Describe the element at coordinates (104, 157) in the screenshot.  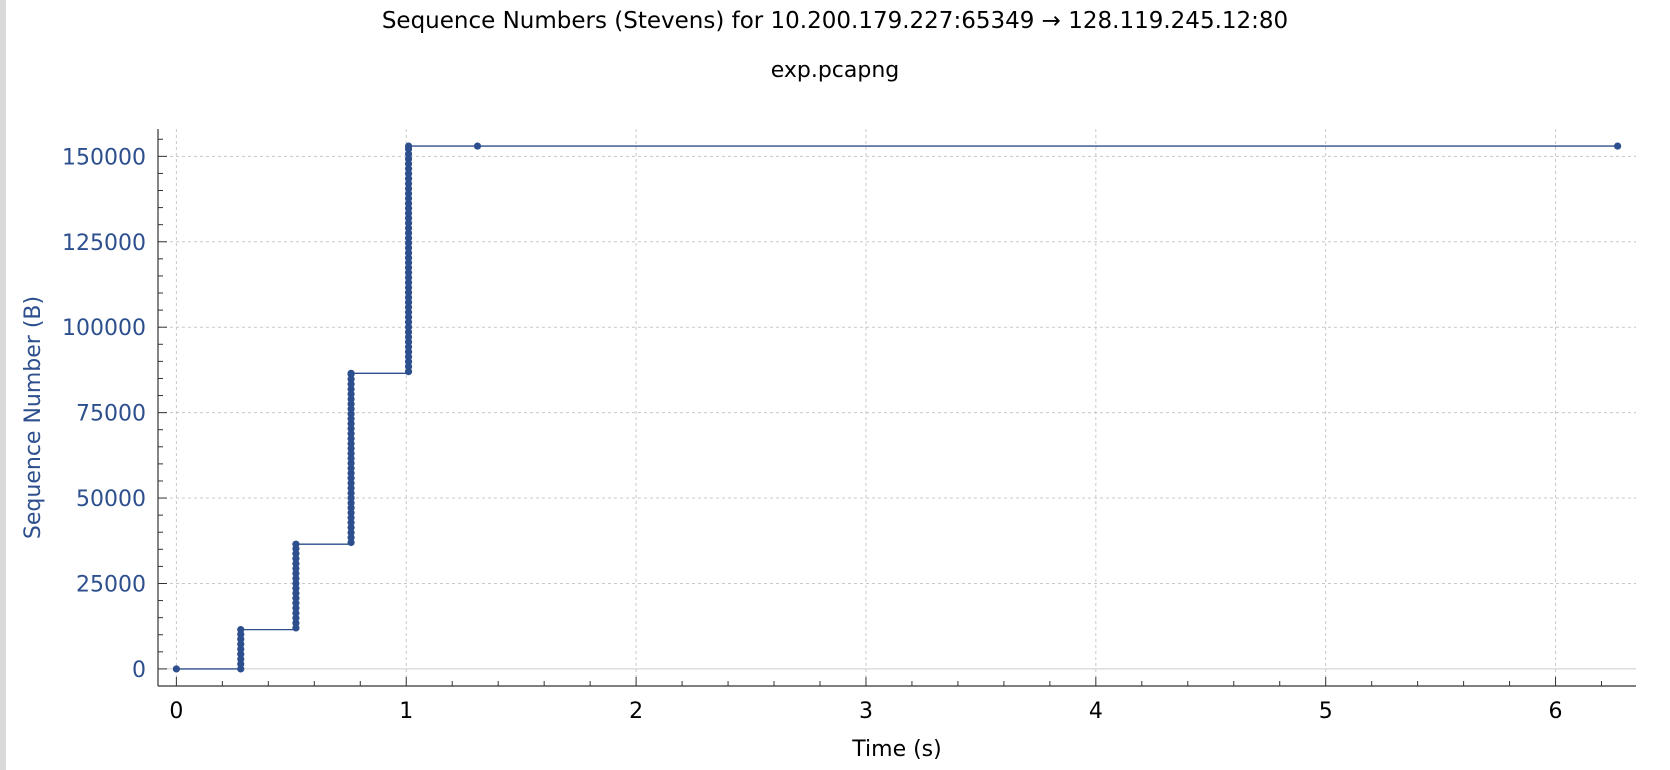
I see `y-tick-label-6: 150000` at that location.